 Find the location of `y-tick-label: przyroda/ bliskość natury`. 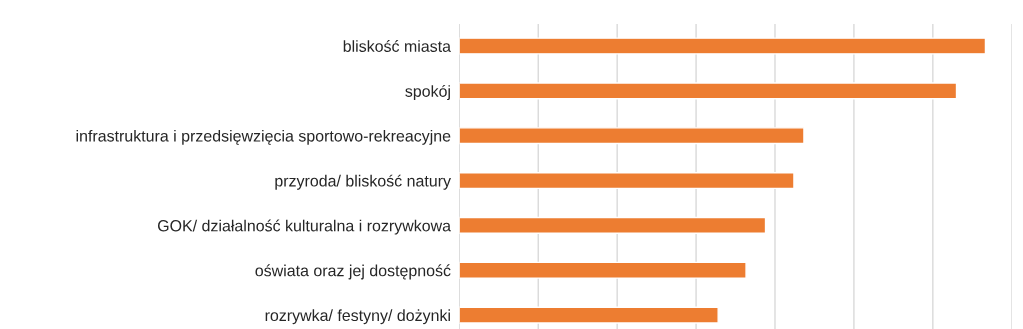

y-tick-label: przyroda/ bliskość natury is located at coordinates (363, 182).